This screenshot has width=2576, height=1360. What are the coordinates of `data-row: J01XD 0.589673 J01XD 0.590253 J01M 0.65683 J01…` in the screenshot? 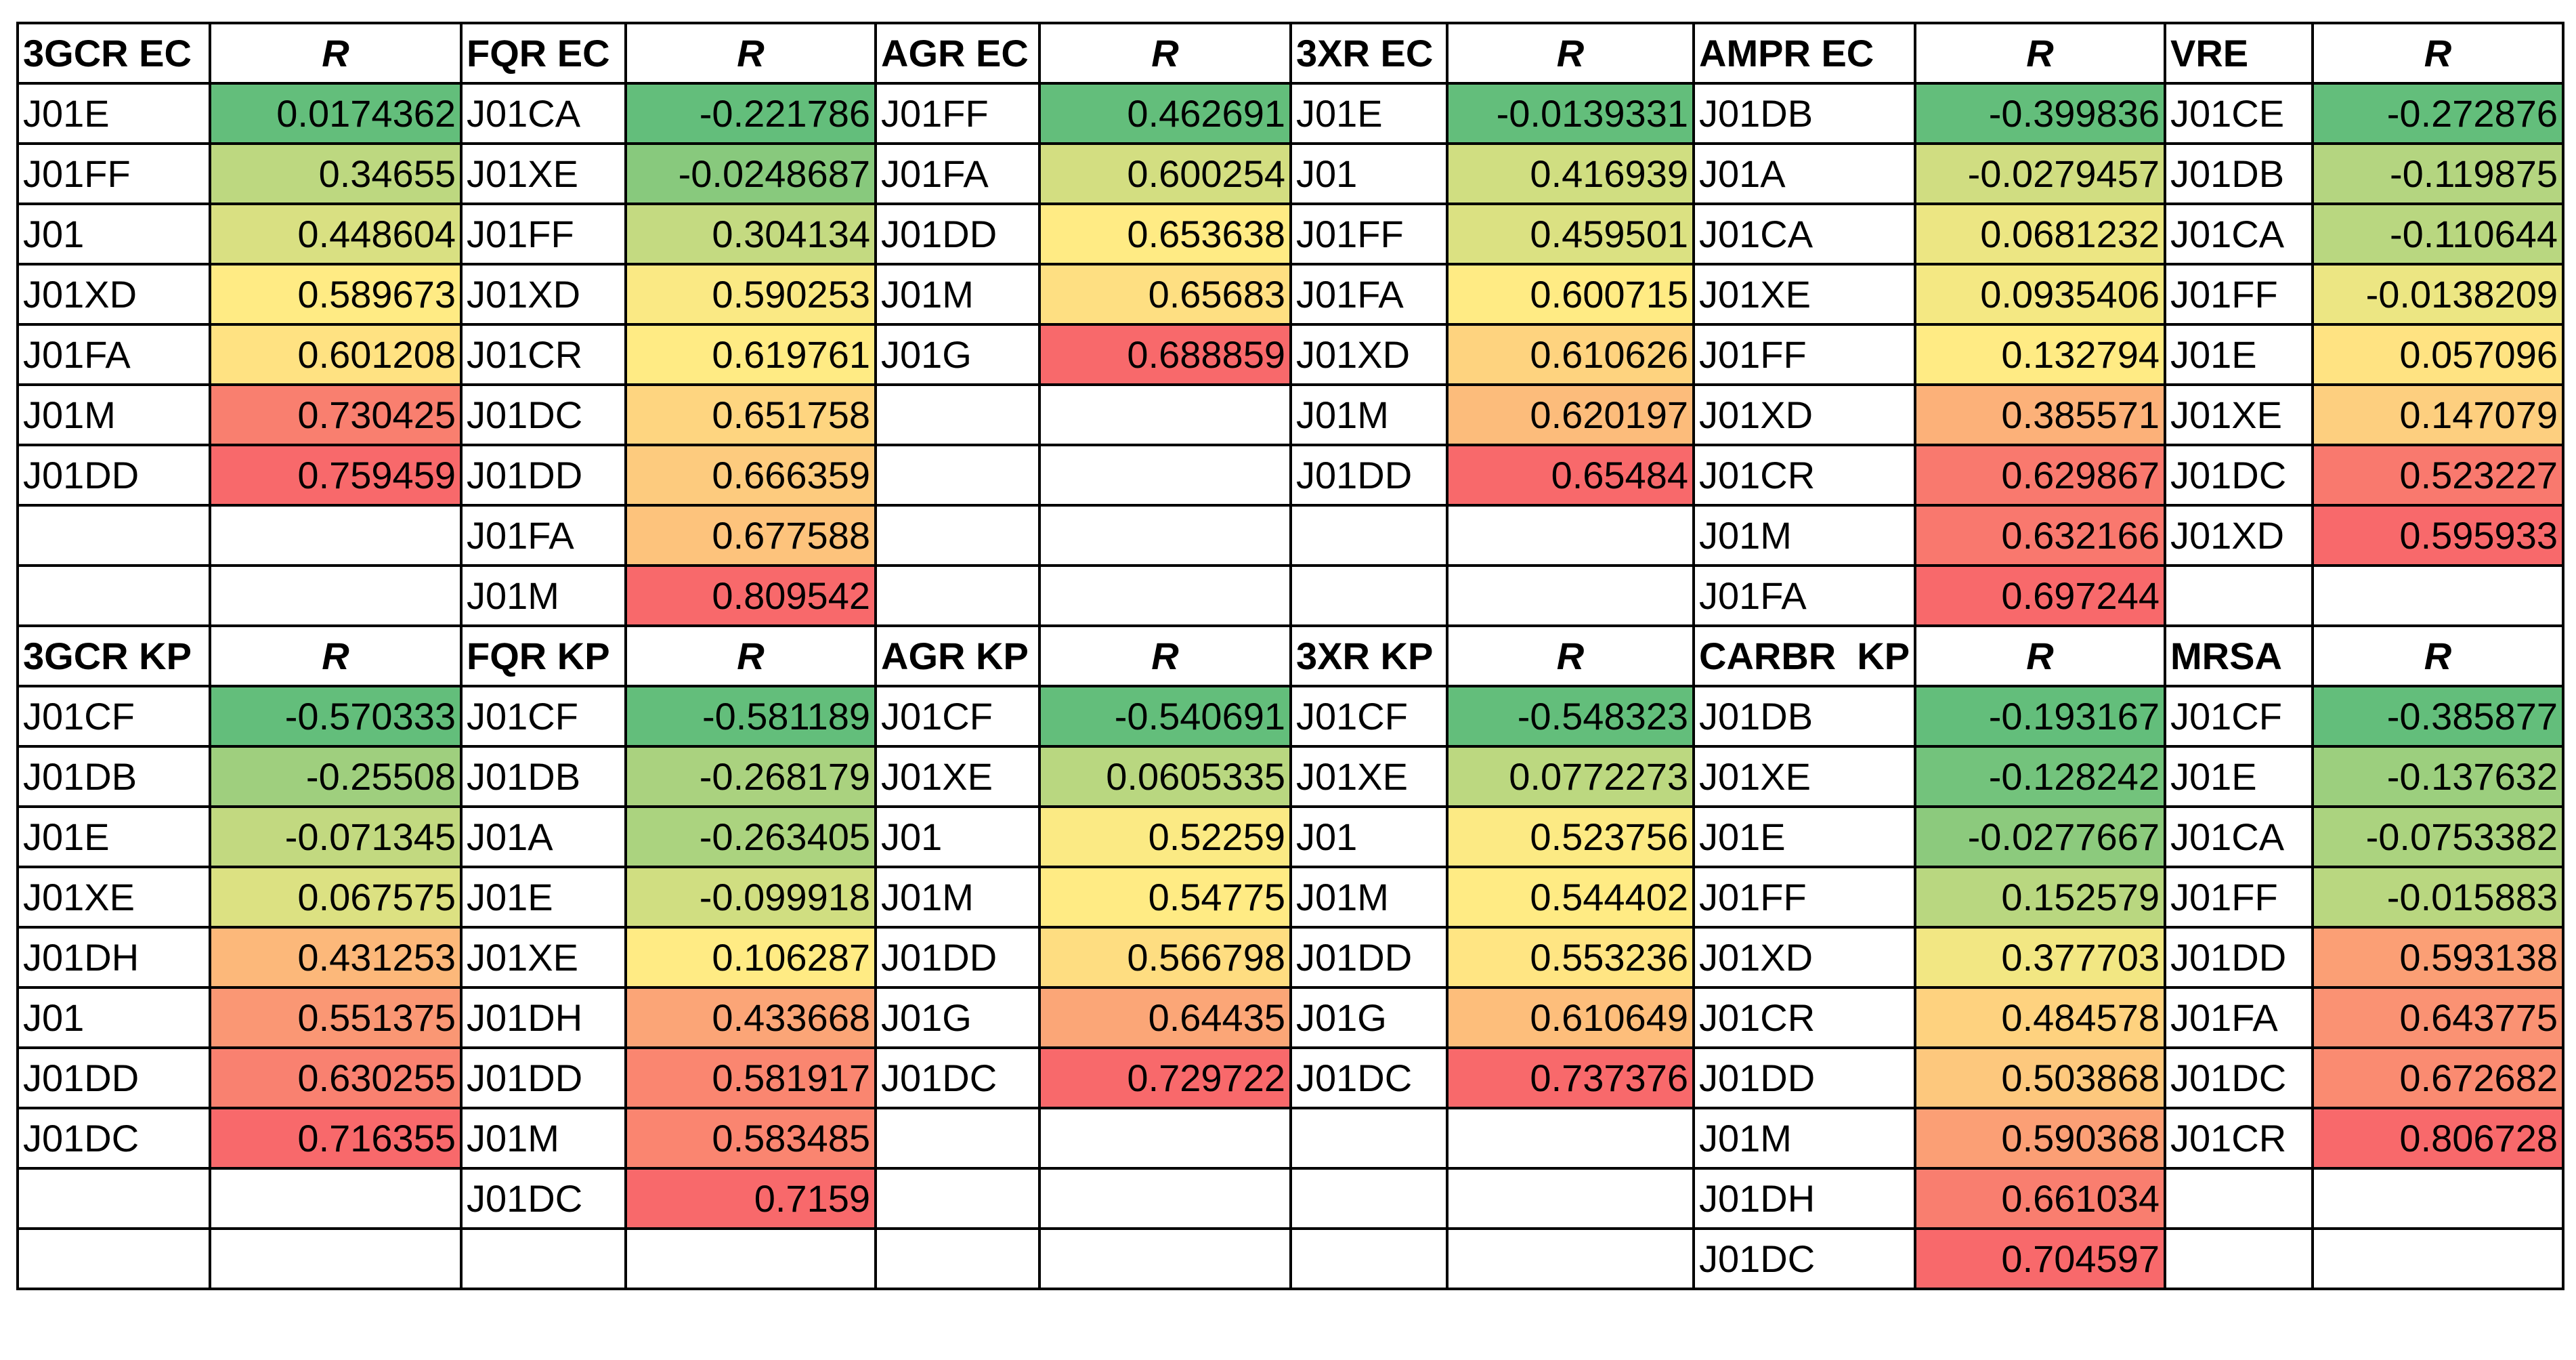 It's located at (1290, 294).